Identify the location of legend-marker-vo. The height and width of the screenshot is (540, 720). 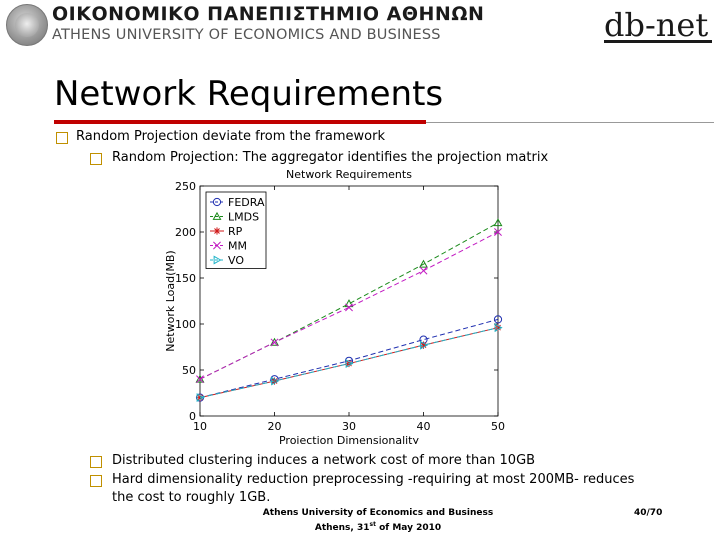
(217, 260).